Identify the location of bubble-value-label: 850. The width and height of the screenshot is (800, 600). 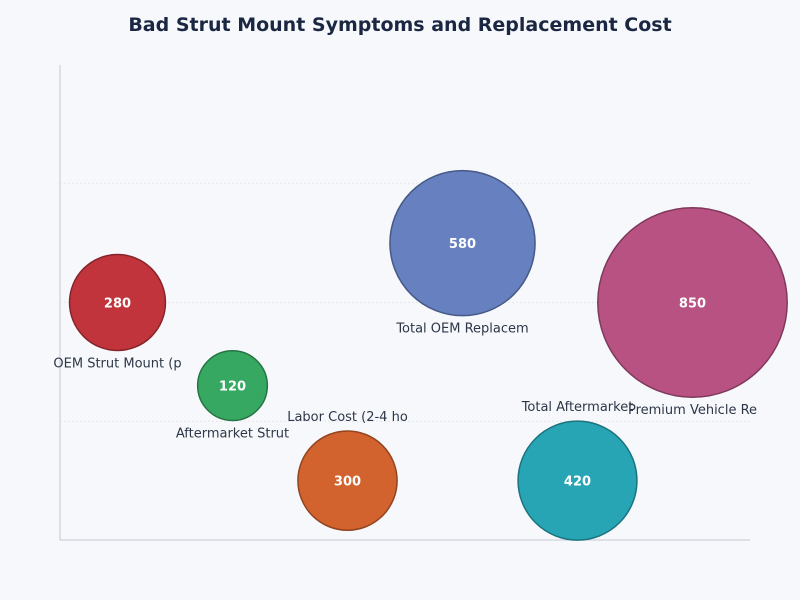
(692, 304).